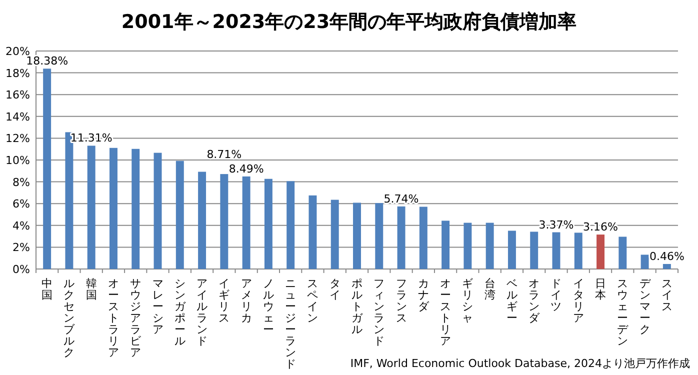  Describe the element at coordinates (113, 318) in the screenshot. I see `x-tick-label: オーストラリア` at that location.